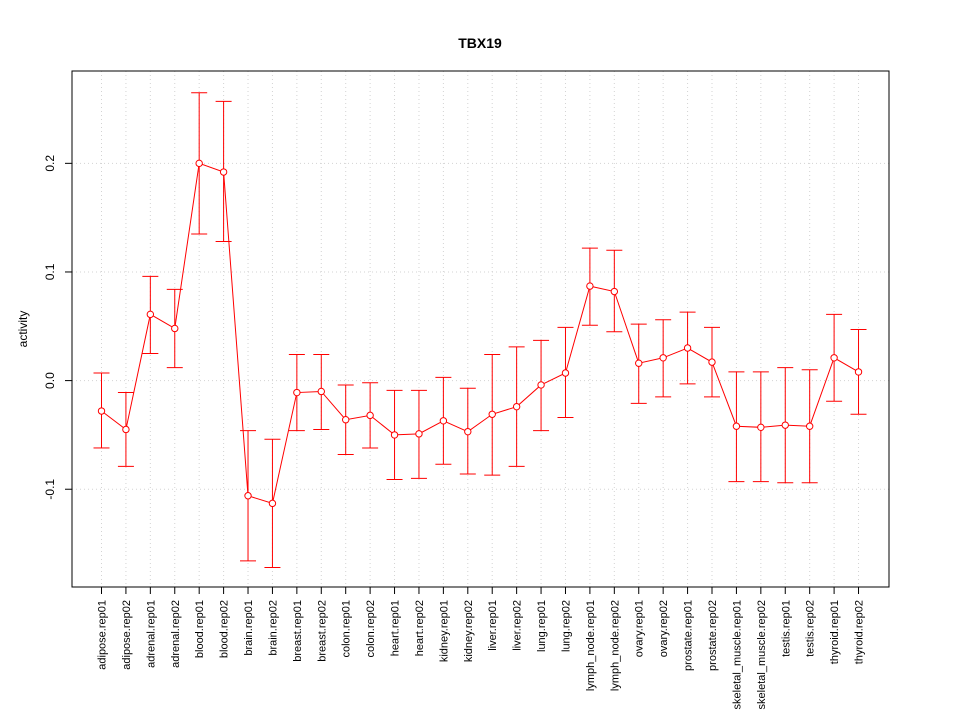 Image resolution: width=960 pixels, height=720 pixels. I want to click on x-tick-label: kidney.rep01, so click(444, 631).